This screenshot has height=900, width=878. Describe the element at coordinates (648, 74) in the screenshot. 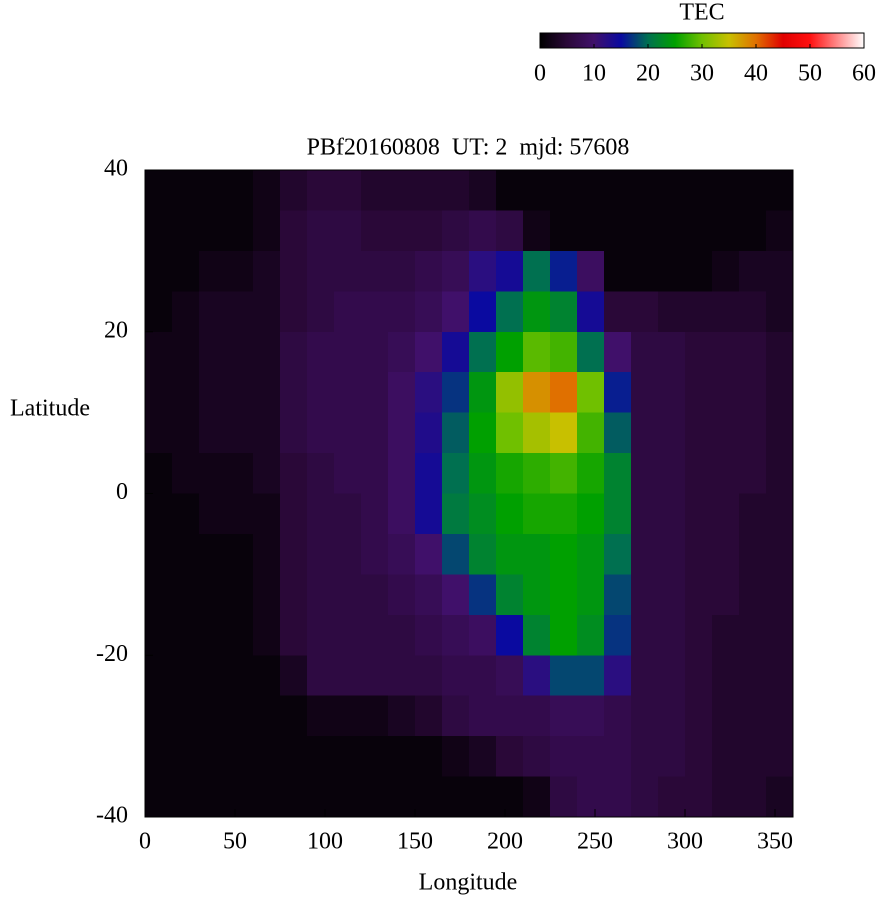

I see `colorbar-tick-label: 20` at that location.